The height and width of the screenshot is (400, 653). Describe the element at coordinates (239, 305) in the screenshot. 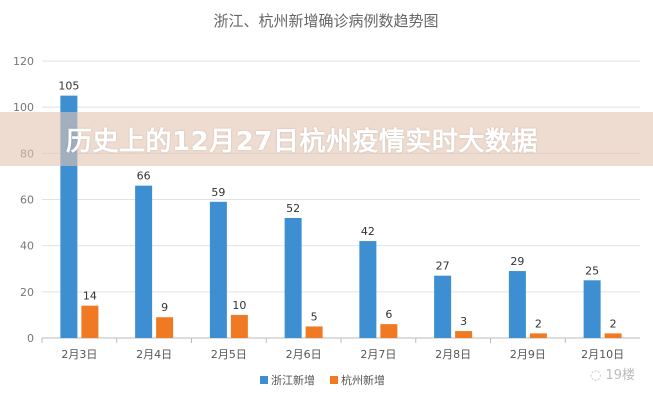

I see `data-label: 10` at that location.